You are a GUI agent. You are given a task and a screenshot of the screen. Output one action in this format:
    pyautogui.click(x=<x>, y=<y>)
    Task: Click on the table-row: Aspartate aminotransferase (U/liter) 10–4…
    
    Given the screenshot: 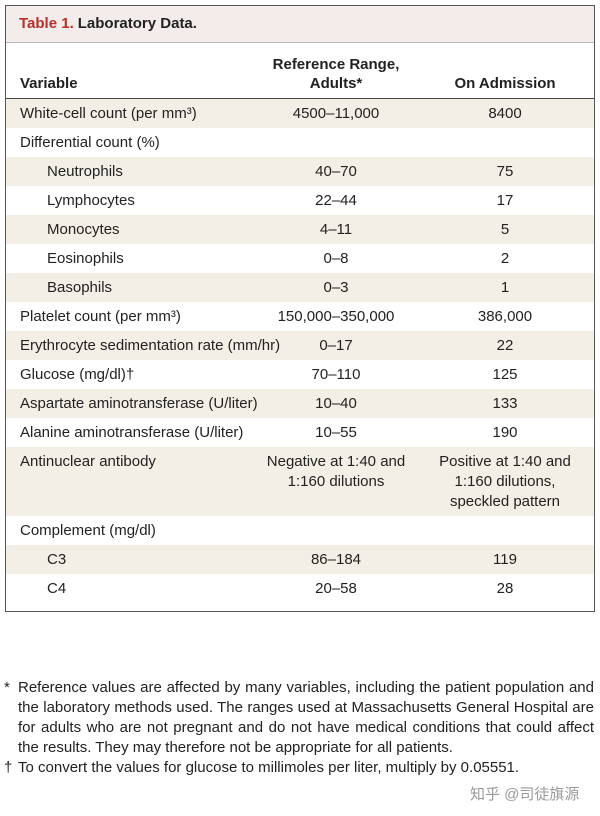 What is the action you would take?
    pyautogui.click(x=300, y=403)
    